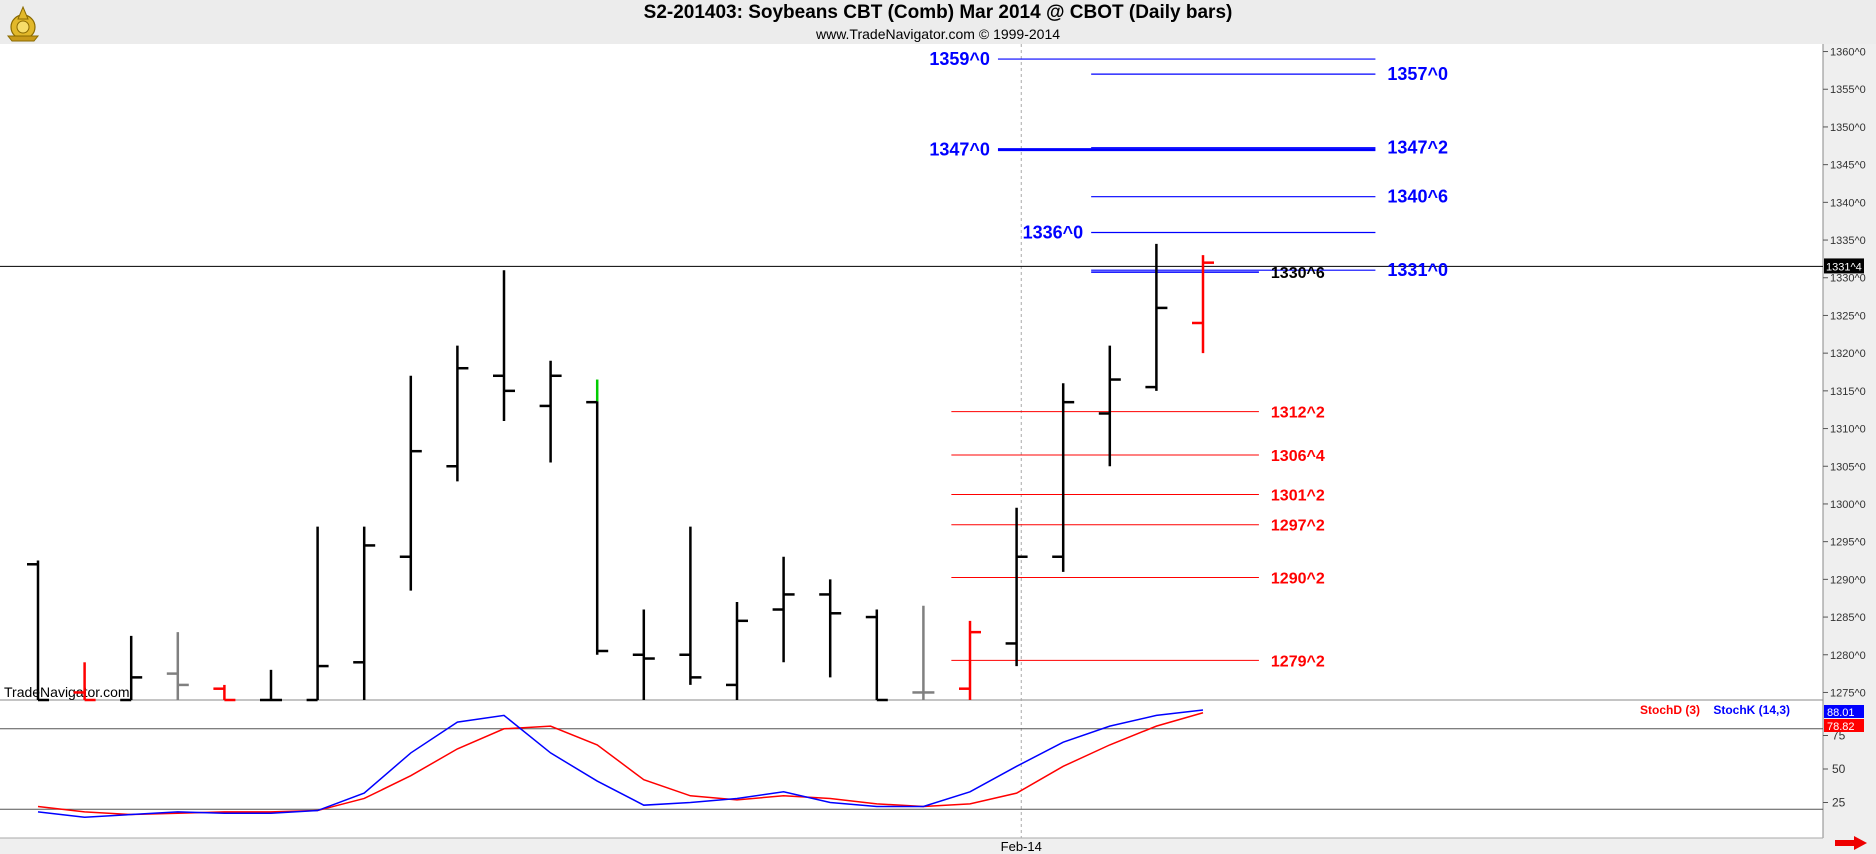 The image size is (1876, 854). Describe the element at coordinates (1848, 316) in the screenshot. I see `y-tick-label: 1325^0` at that location.